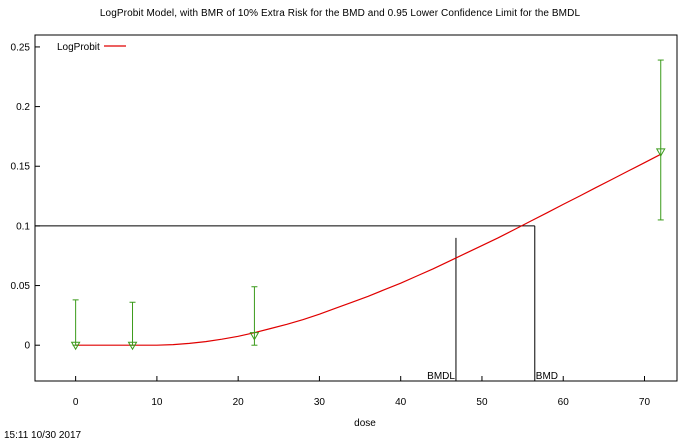 The image size is (680, 444). I want to click on x-tick-label: 10, so click(157, 402).